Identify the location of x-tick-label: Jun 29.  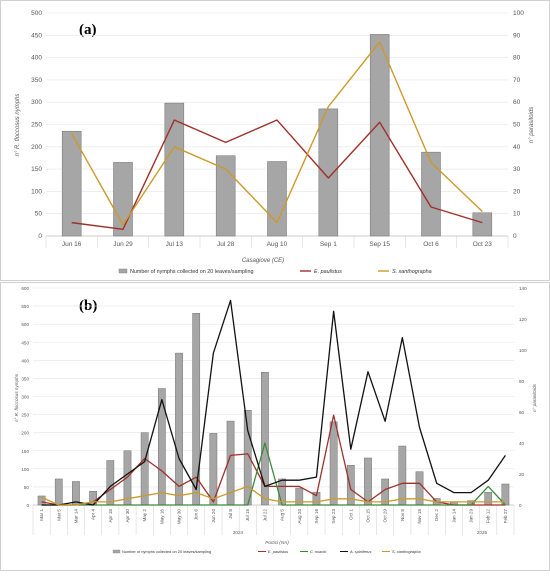
(123, 244).